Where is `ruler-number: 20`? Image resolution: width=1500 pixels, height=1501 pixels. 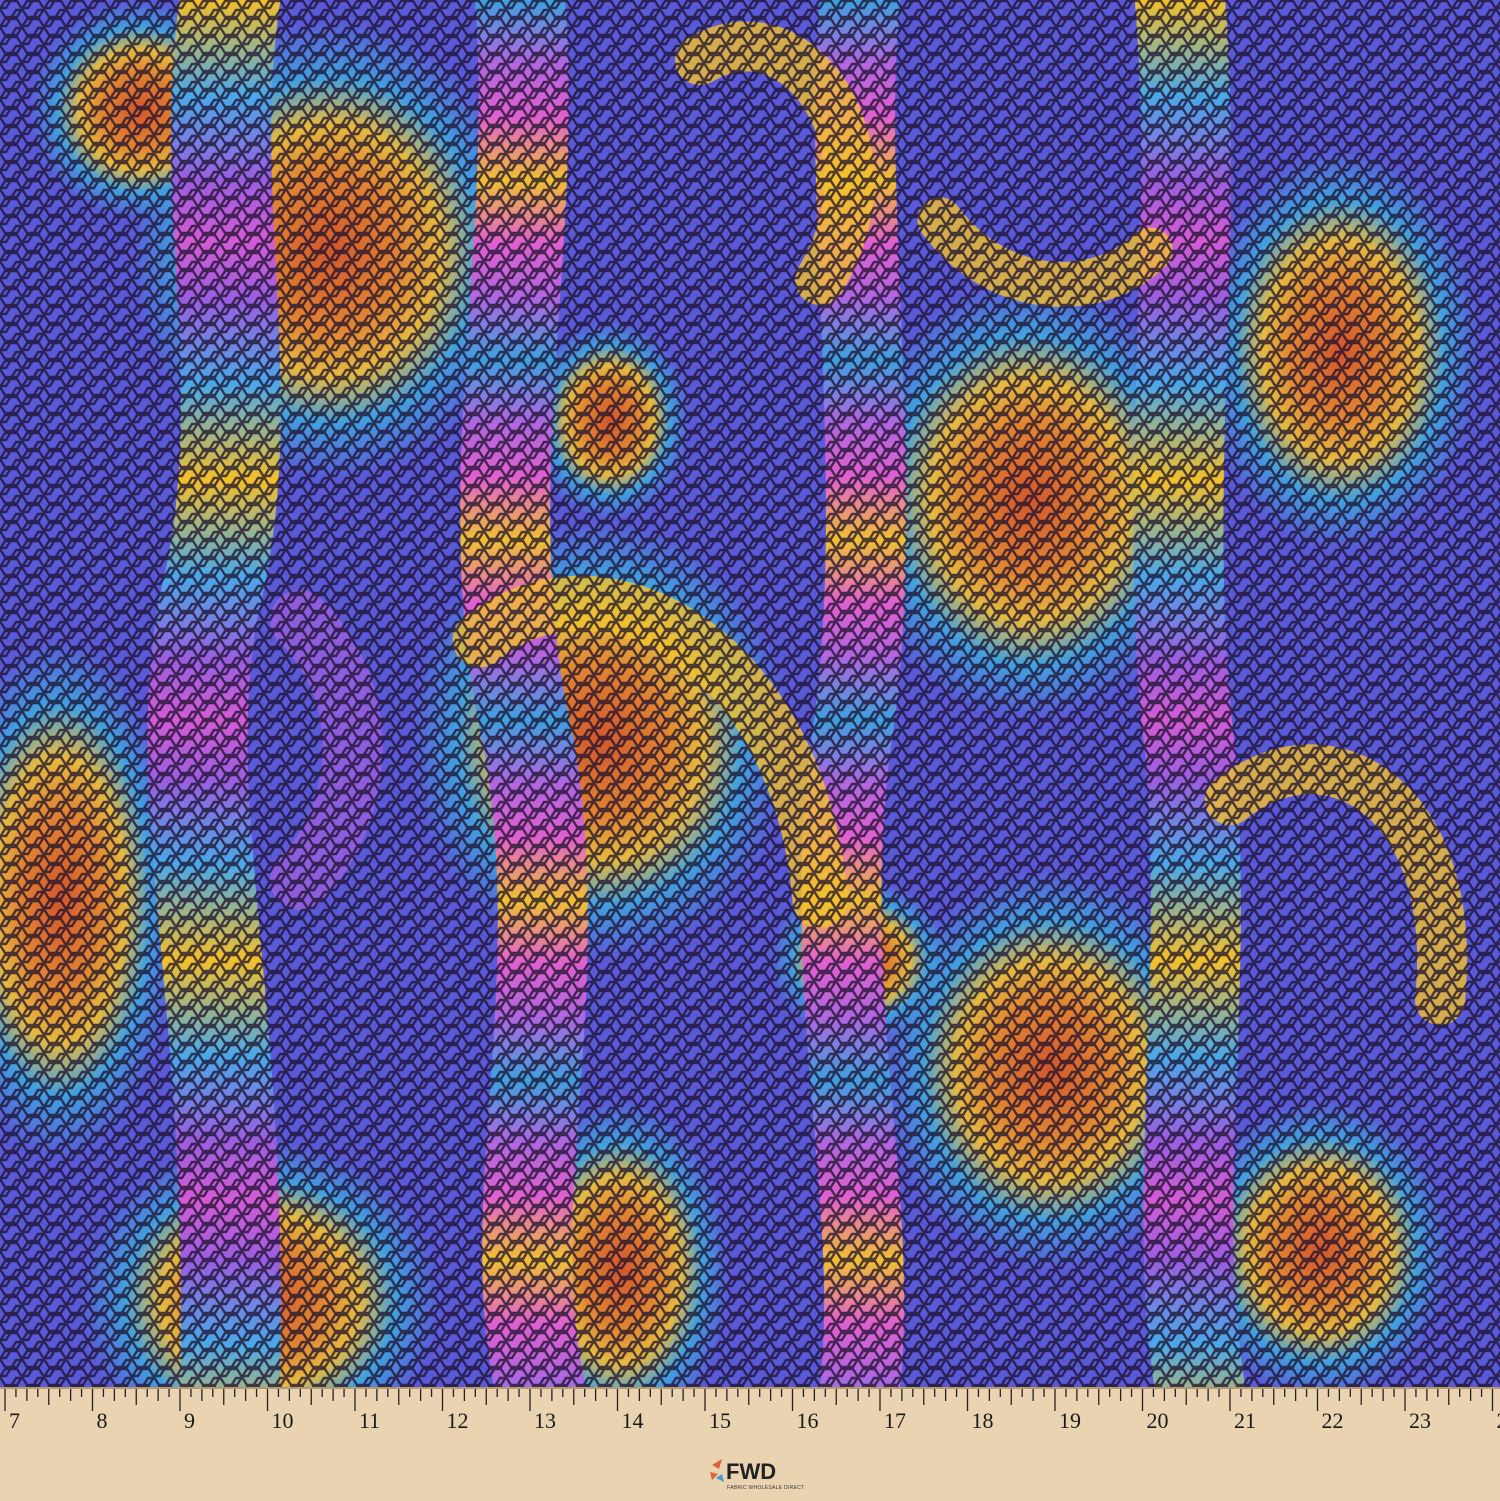
ruler-number: 20 is located at coordinates (1158, 1420).